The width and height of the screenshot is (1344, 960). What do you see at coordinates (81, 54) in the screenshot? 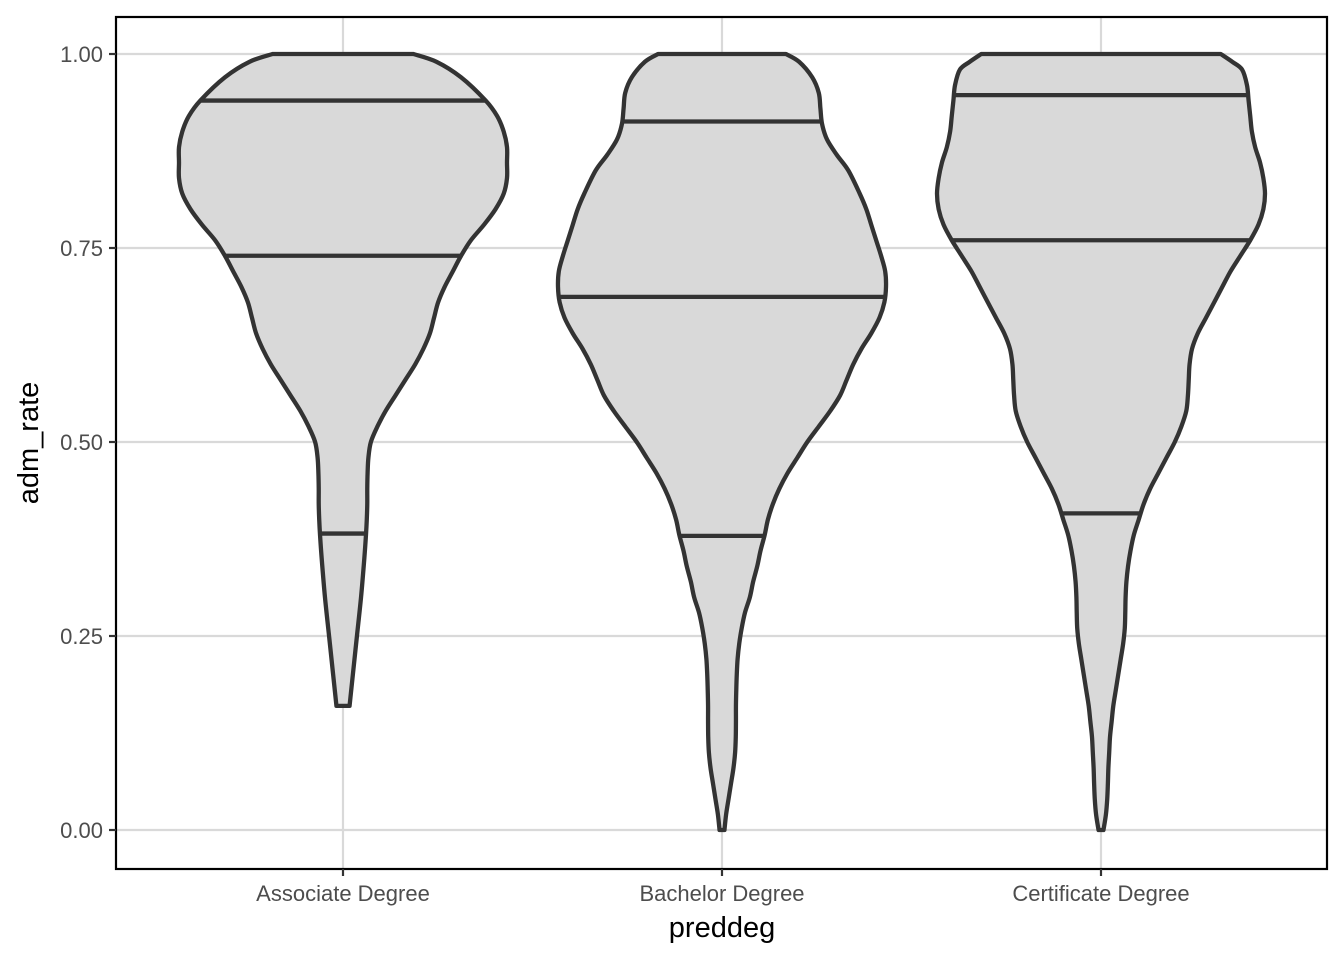
I see `y-tick-label: 1.00` at bounding box center [81, 54].